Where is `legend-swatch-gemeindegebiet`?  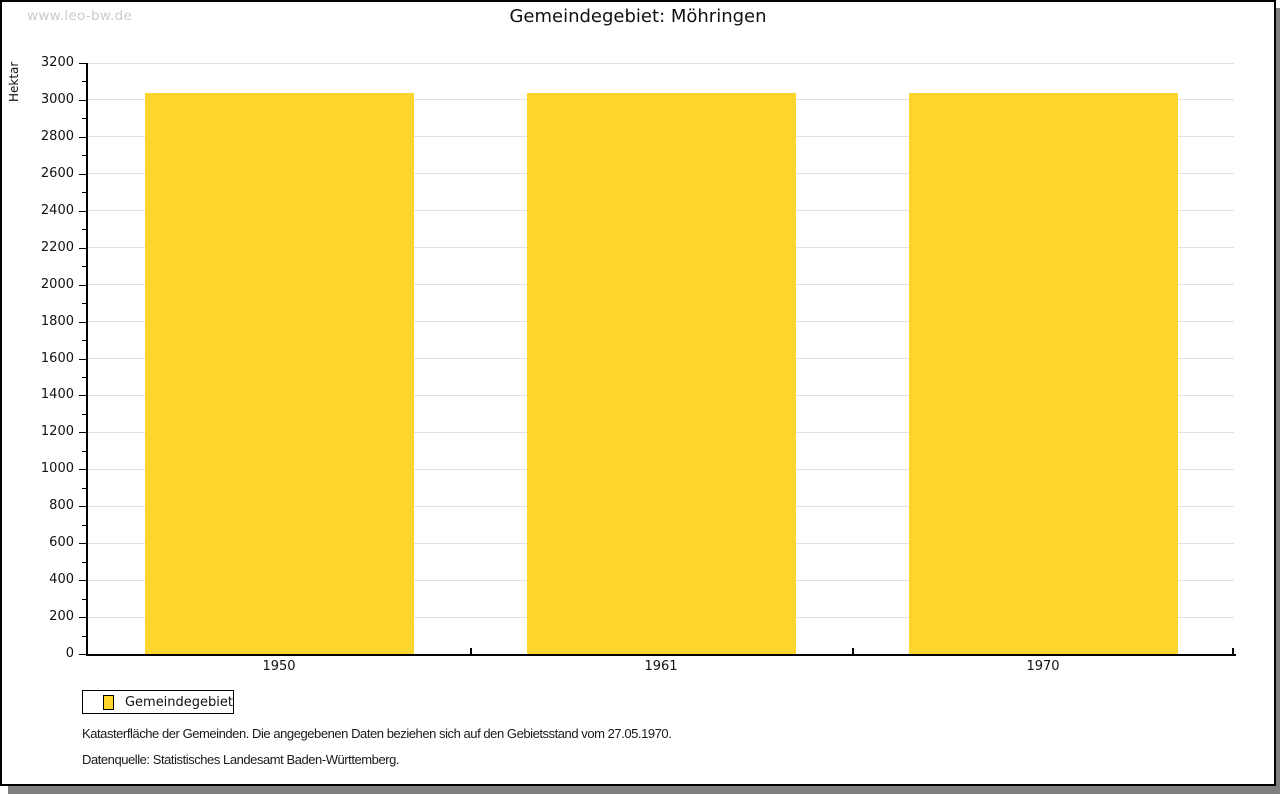
legend-swatch-gemeindegebiet is located at coordinates (108, 702).